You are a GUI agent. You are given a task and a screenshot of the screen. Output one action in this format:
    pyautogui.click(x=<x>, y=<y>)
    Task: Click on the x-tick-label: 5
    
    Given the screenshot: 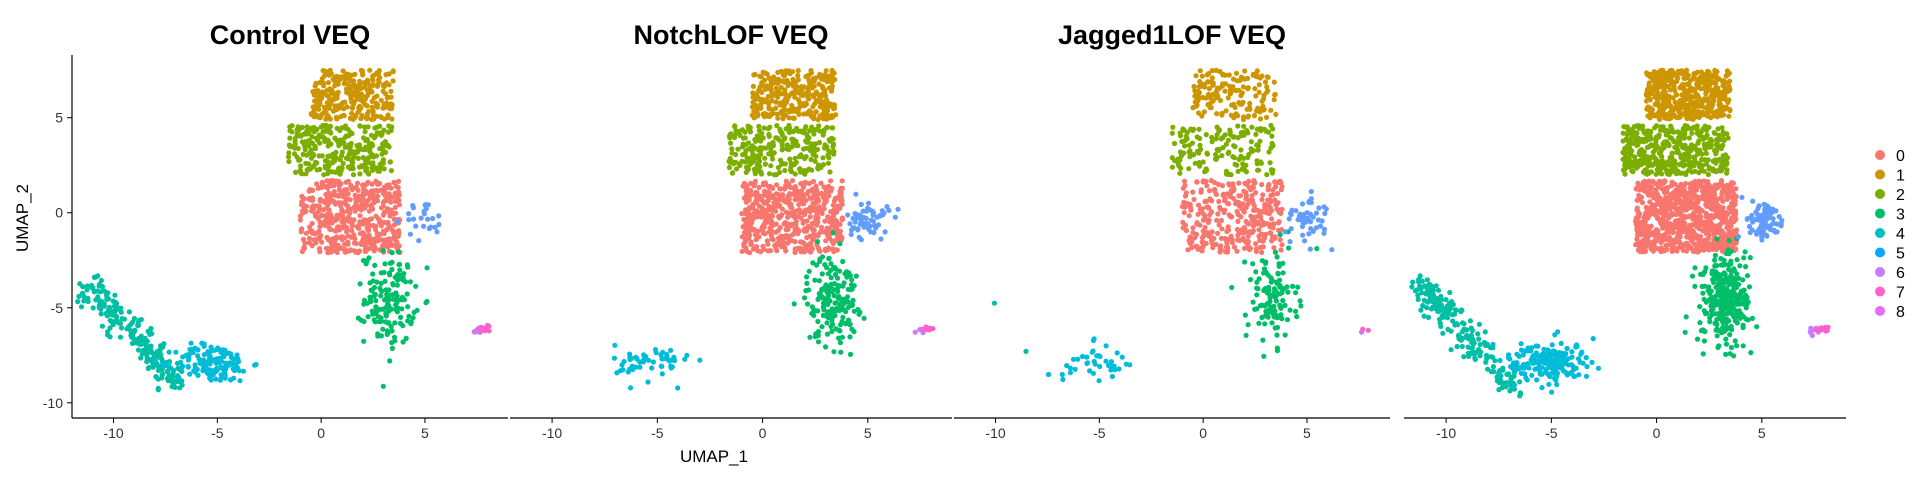 What is the action you would take?
    pyautogui.click(x=868, y=433)
    